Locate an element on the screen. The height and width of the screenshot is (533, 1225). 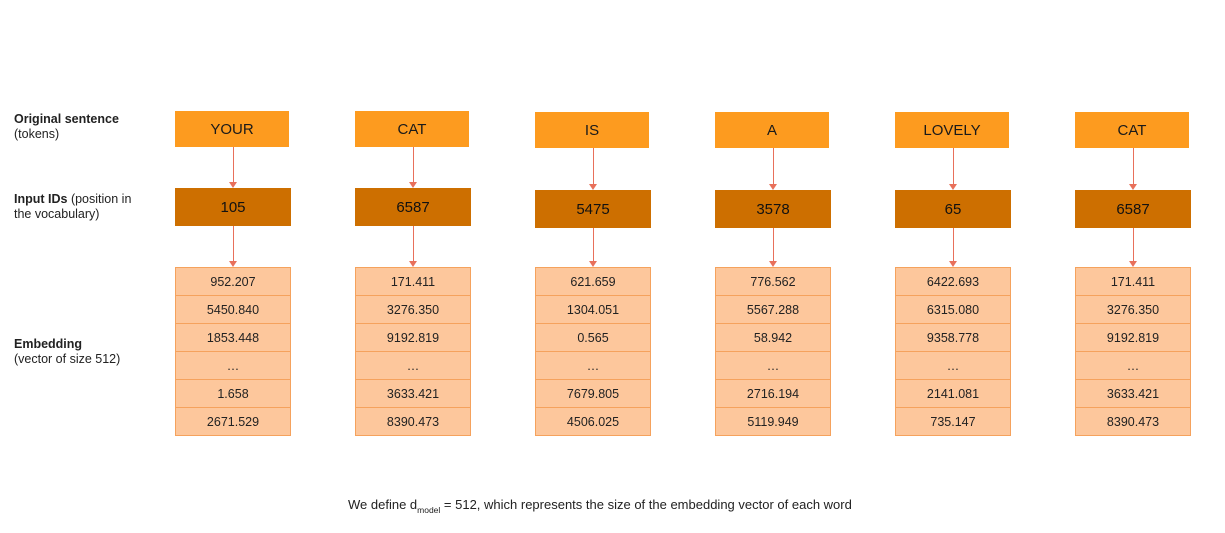
label-embedding-subtitle: (vector of size 512) is located at coordinates (67, 359).